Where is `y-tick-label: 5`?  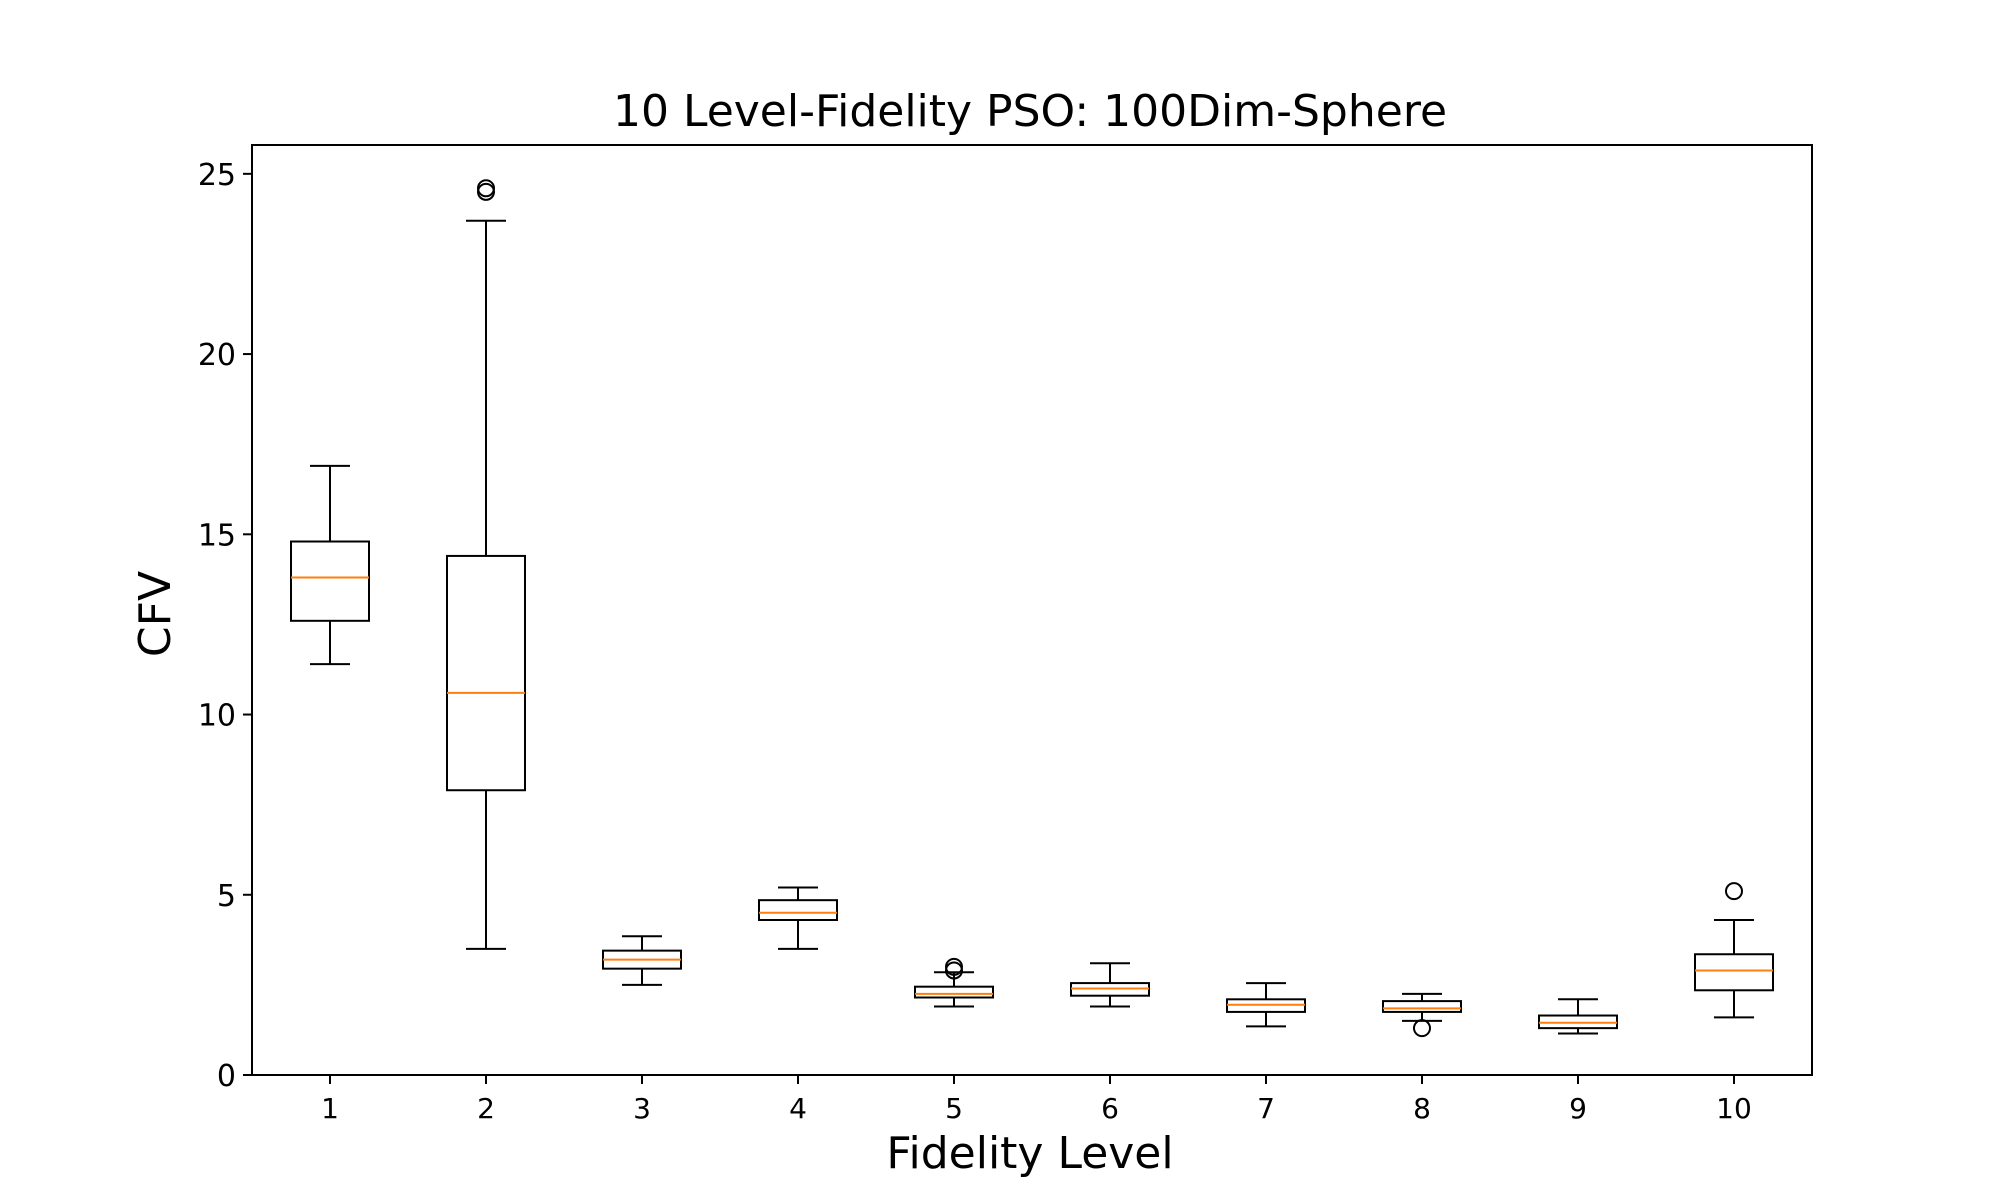 y-tick-label: 5 is located at coordinates (226, 896).